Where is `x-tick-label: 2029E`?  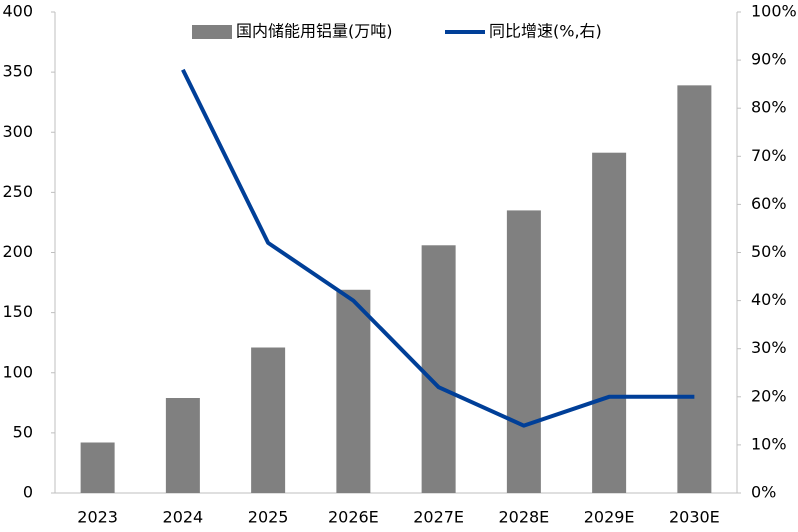
x-tick-label: 2029E is located at coordinates (609, 517).